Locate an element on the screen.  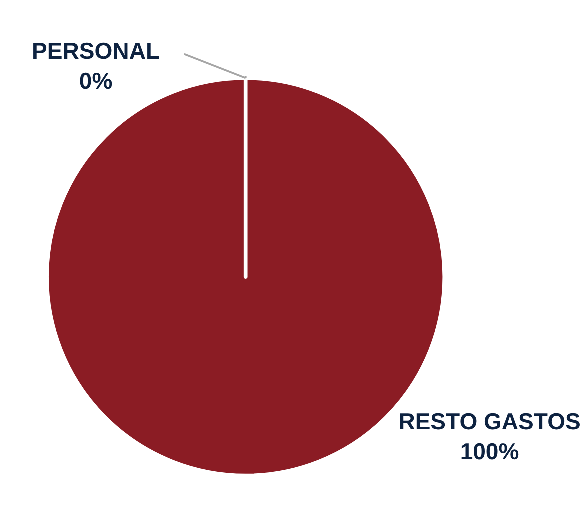
data-label: 100% is located at coordinates (490, 451).